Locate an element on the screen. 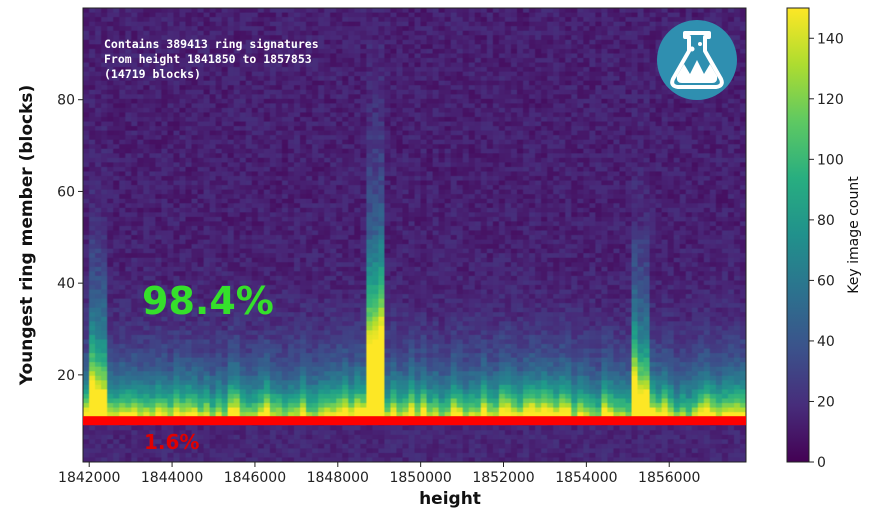  colorbar-tick-label: 40 is located at coordinates (826, 342).